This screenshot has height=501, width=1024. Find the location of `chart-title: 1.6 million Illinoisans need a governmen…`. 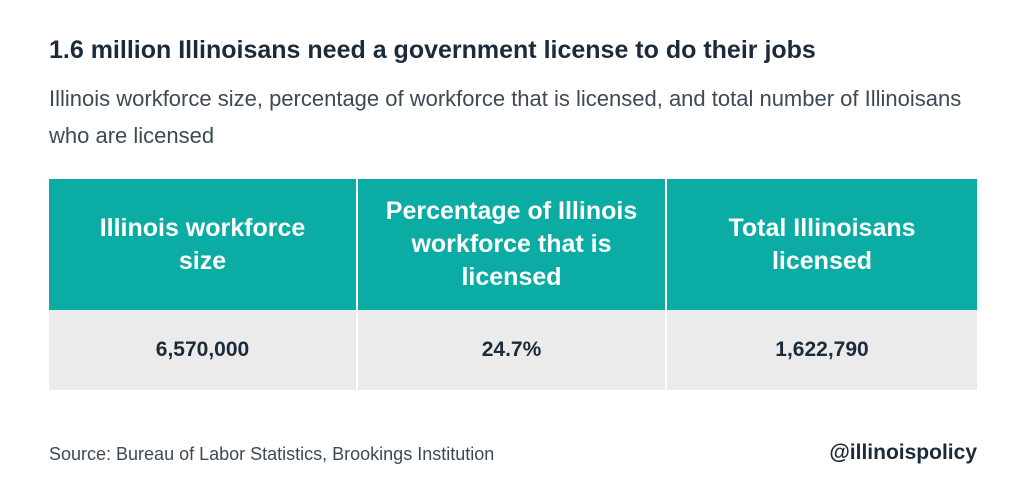

chart-title: 1.6 million Illinoisans need a governmen… is located at coordinates (432, 50).